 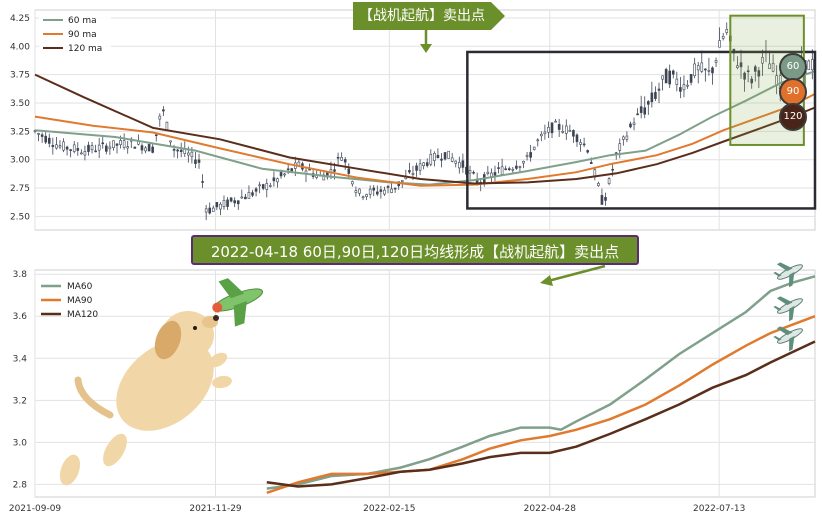 What do you see at coordinates (788, 275) in the screenshot?
I see `airplane-icon` at bounding box center [788, 275].